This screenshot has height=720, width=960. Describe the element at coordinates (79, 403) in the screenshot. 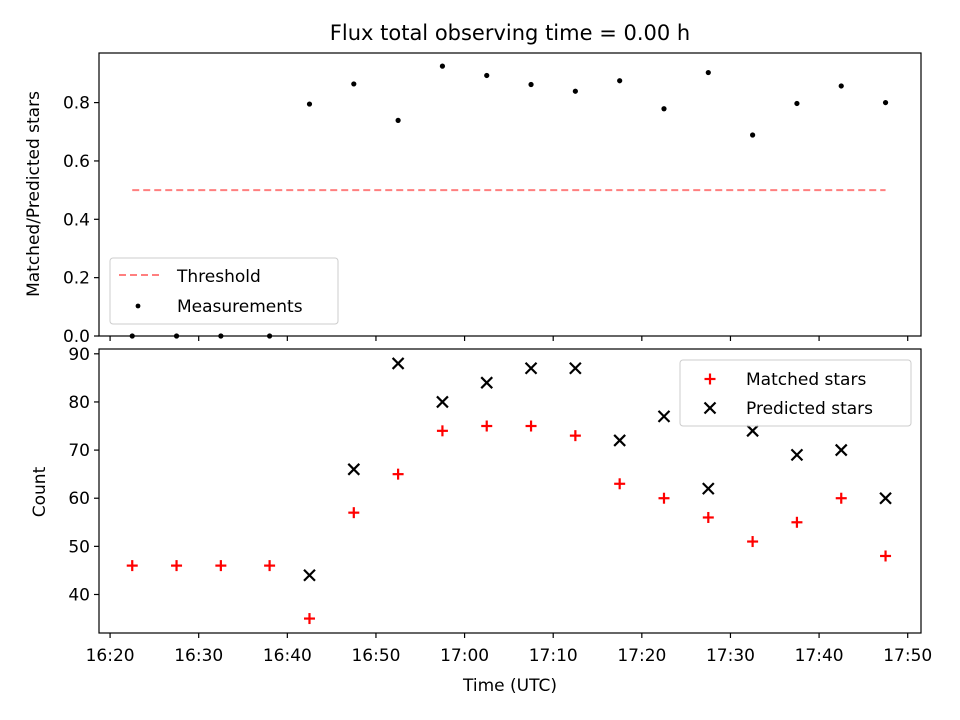

I see `bottom-y-tick-label: 80` at that location.